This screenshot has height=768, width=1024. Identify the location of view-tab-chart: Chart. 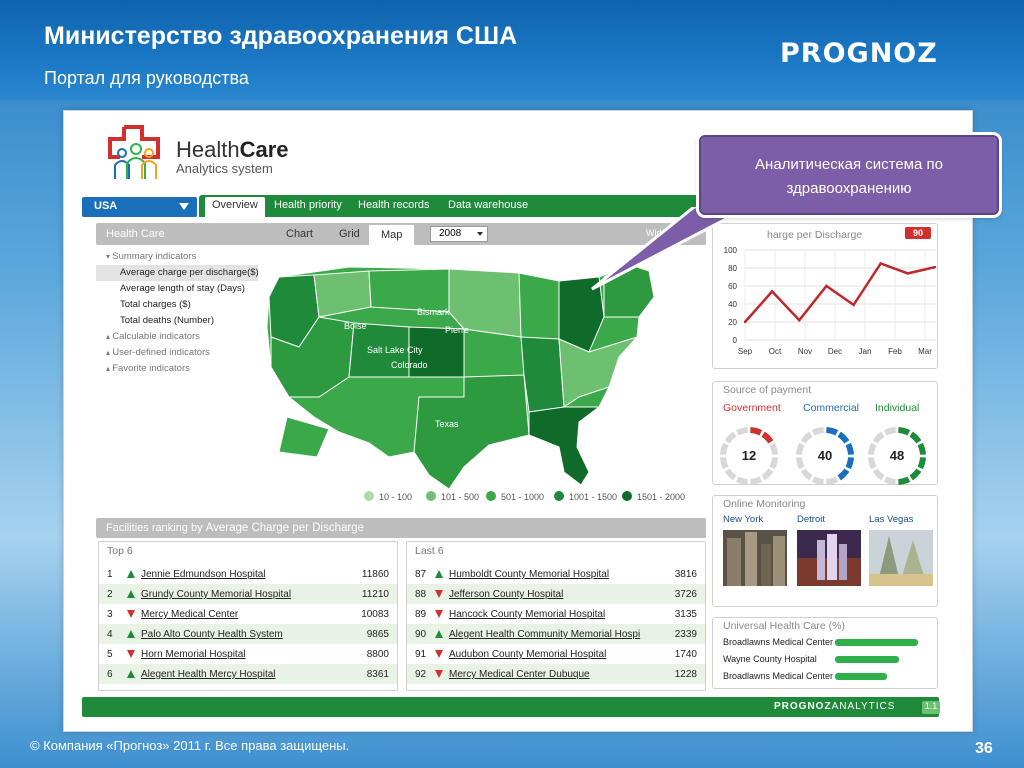
(299, 234).